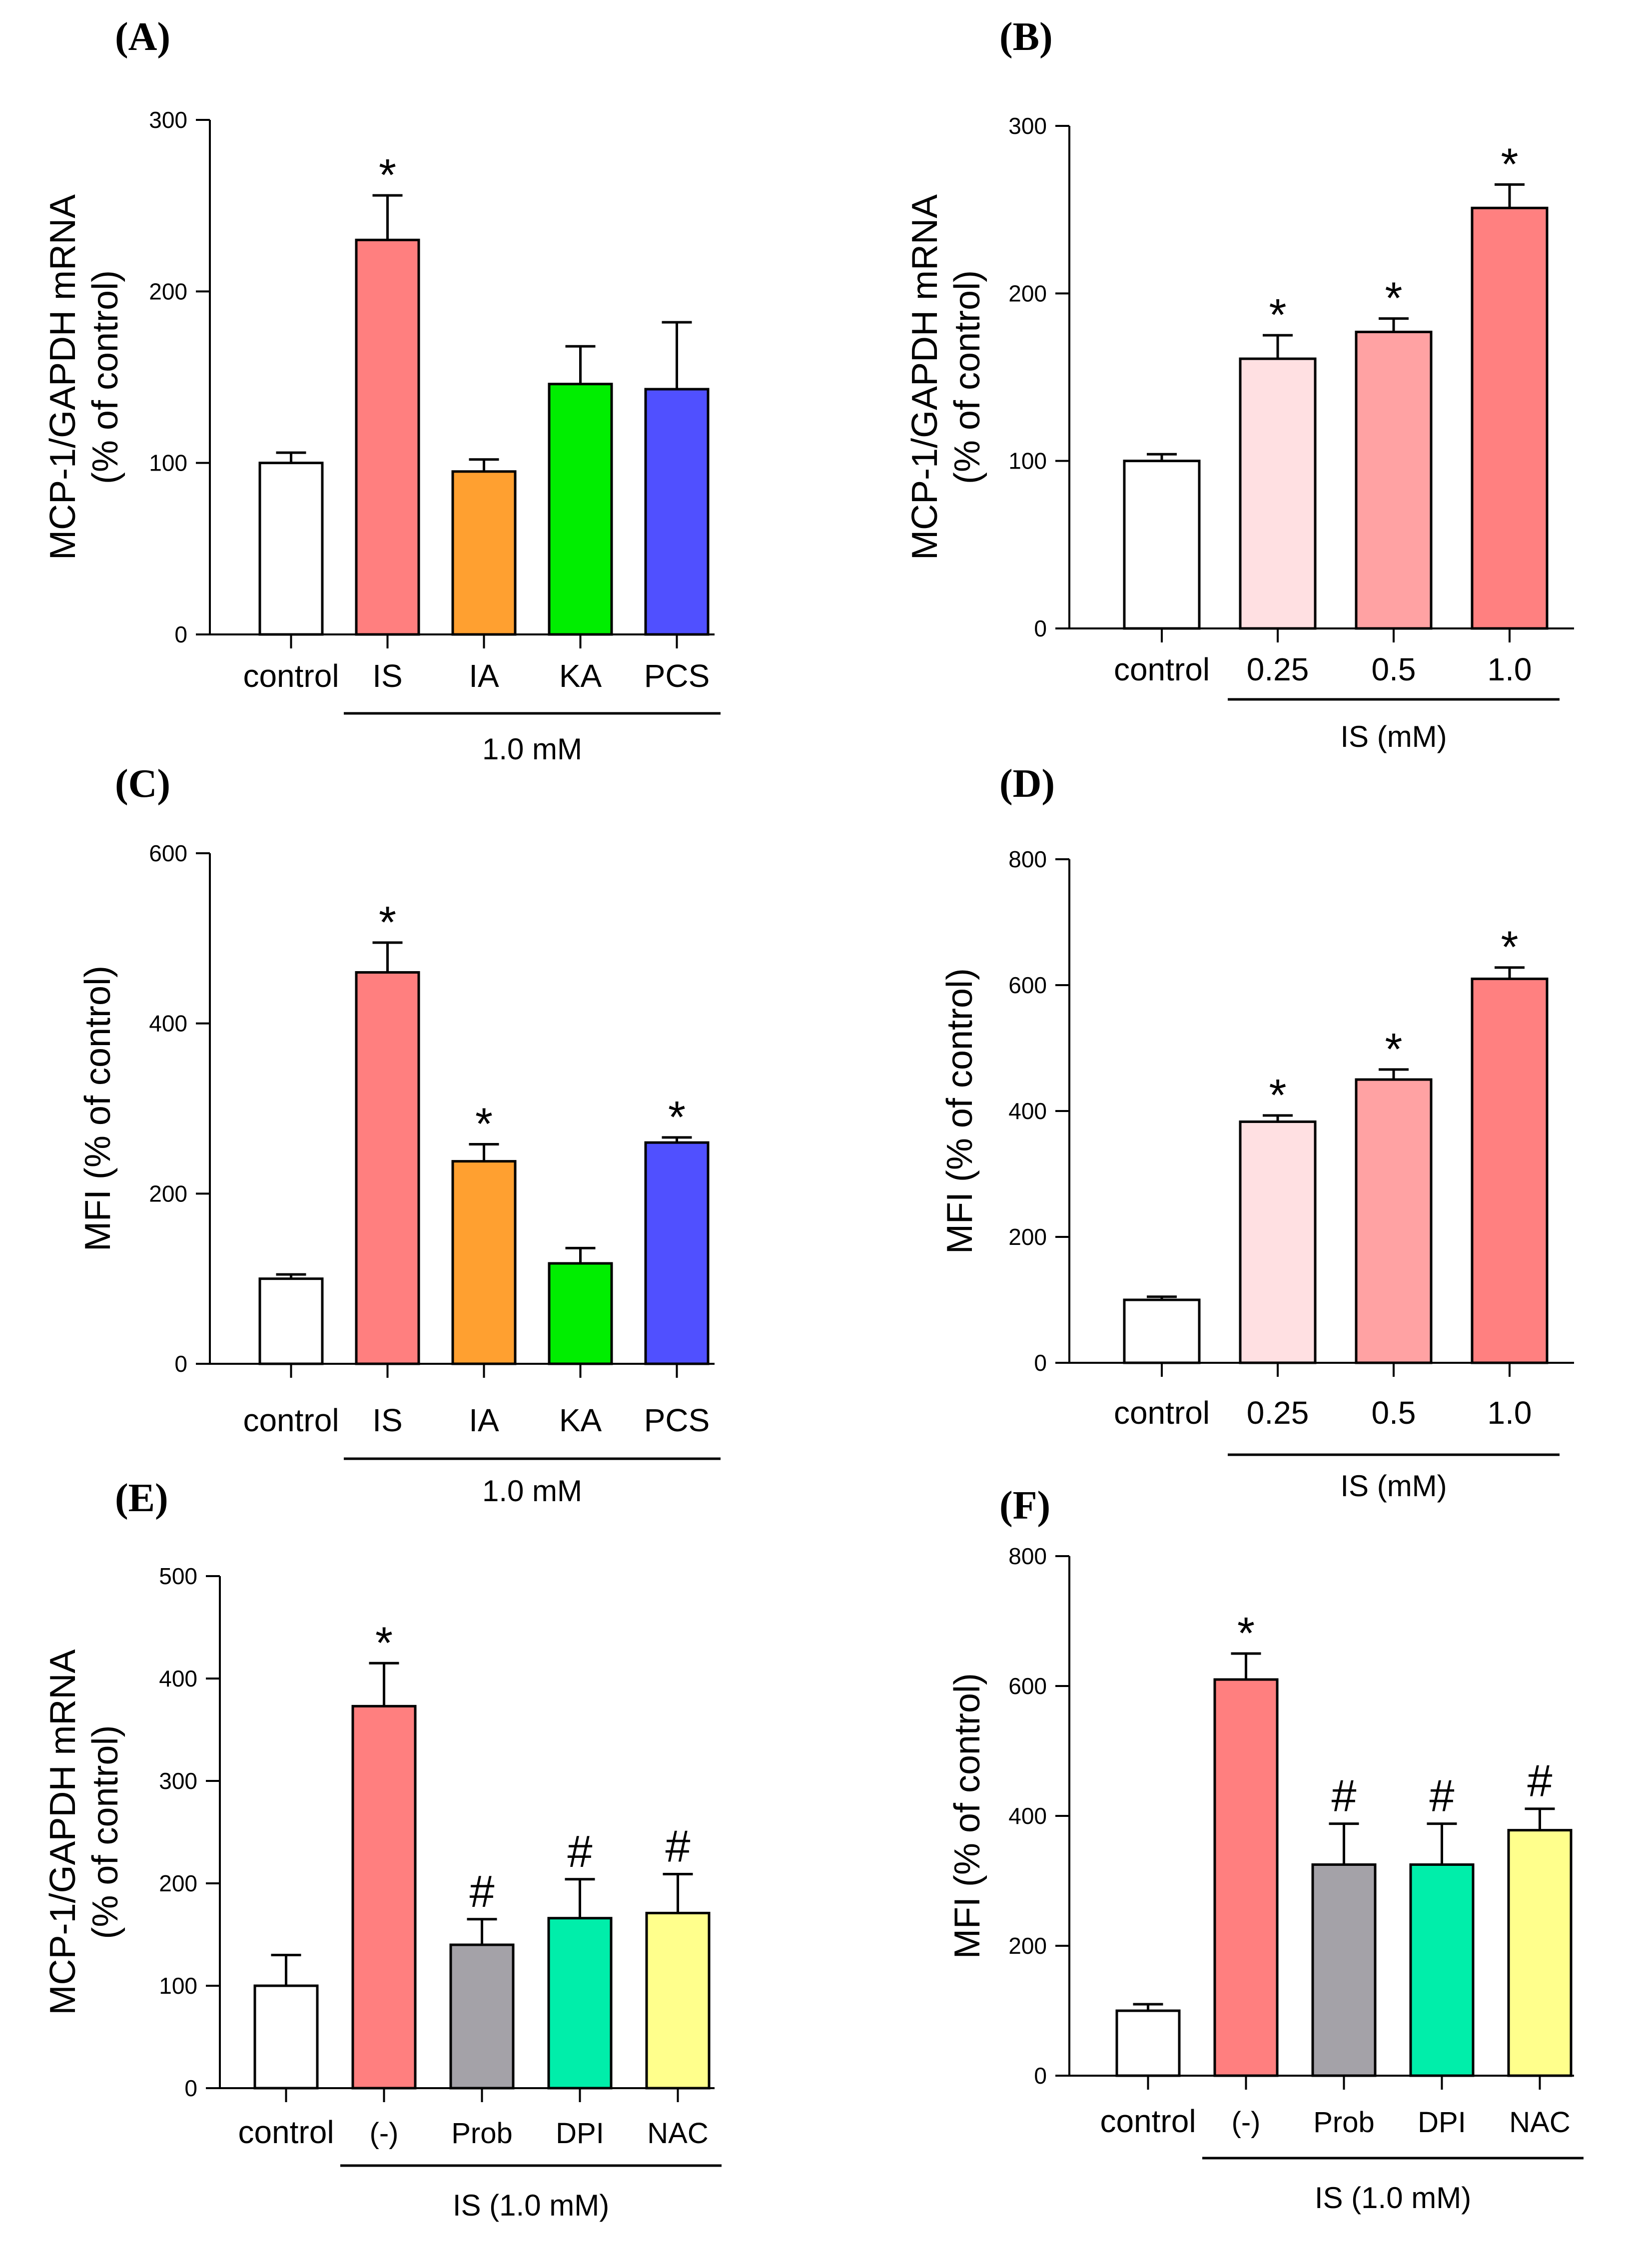 The width and height of the screenshot is (1625, 2268). Describe the element at coordinates (1540, 1953) in the screenshot. I see `bar-NAC` at that location.